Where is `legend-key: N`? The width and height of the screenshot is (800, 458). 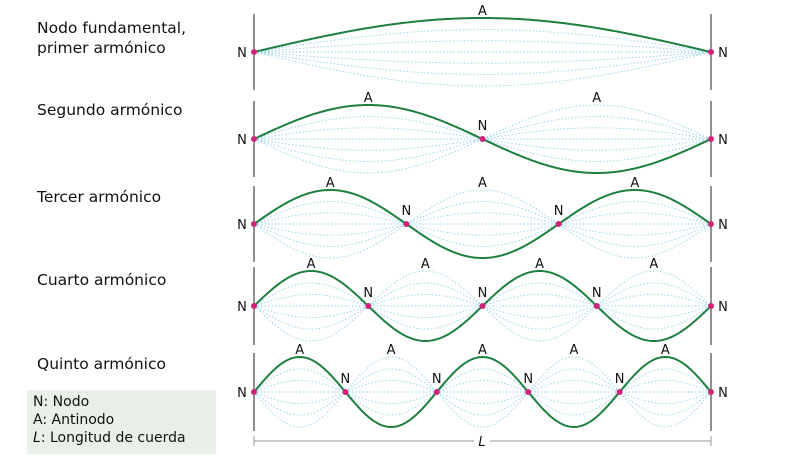 legend-key: N is located at coordinates (38, 402).